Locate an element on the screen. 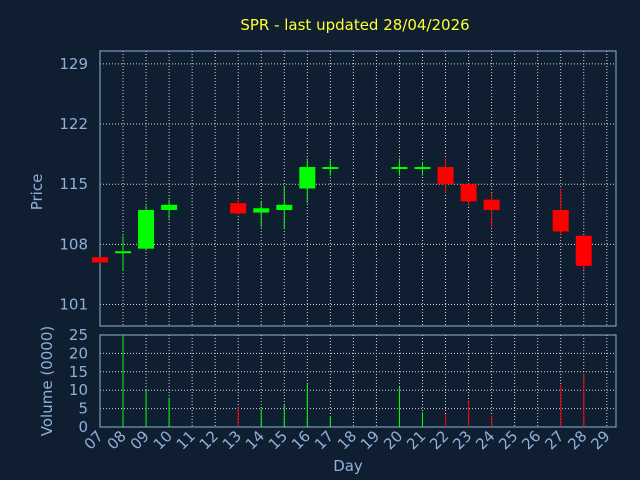 Image resolution: width=640 pixels, height=480 pixels. price-tick-label: 122 is located at coordinates (73, 124).